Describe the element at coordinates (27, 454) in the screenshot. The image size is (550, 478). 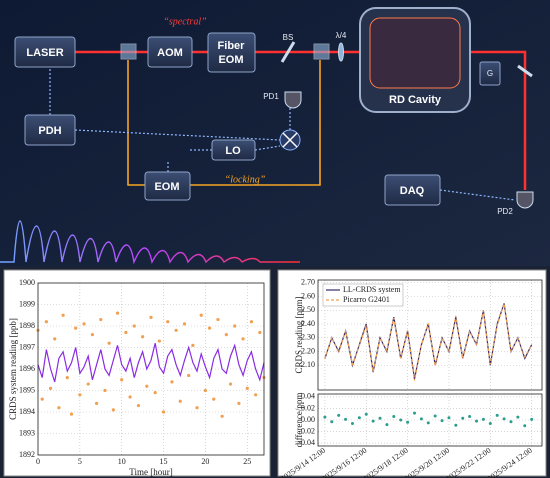
I see `y-tick-label: 1892` at that location.